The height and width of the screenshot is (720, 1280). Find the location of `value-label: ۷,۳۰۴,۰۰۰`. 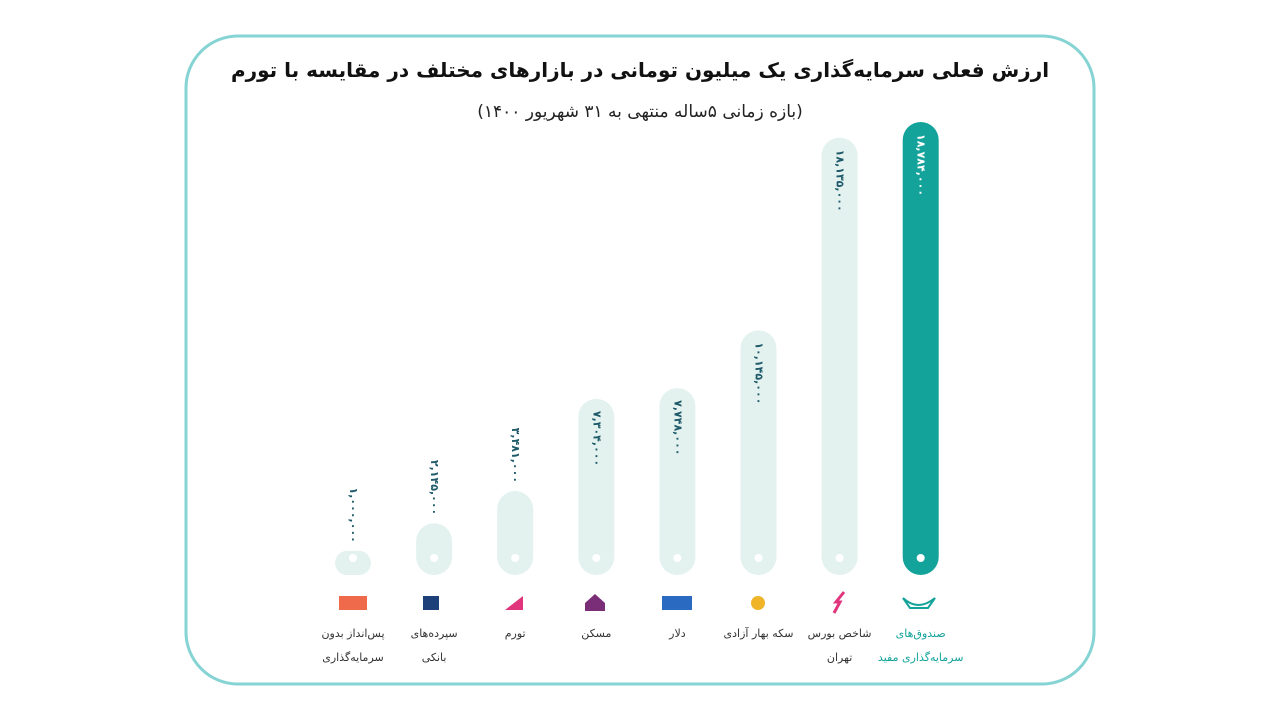

value-label: ۷,۳۰۴,۰۰۰ is located at coordinates (596, 438).